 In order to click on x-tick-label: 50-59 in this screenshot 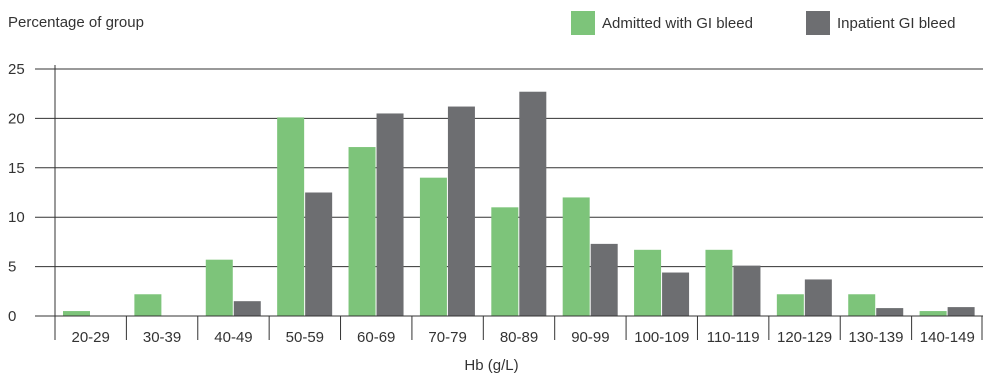, I will do `click(305, 337)`.